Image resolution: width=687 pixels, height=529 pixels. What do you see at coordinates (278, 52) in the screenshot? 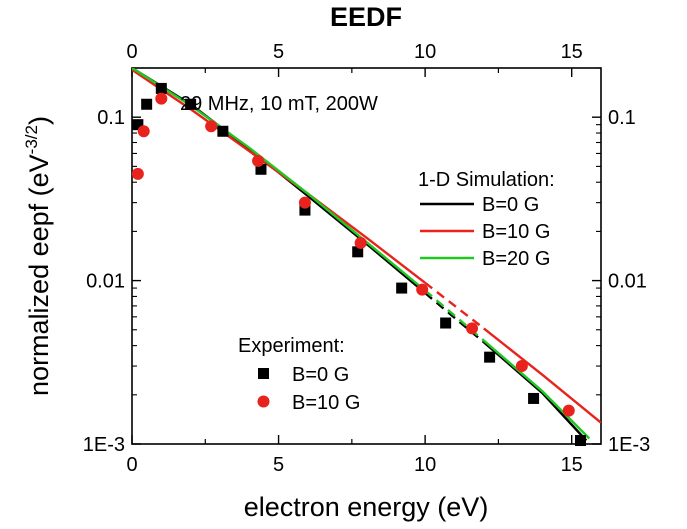
I see `x-tick-label-top: 5` at bounding box center [278, 52].